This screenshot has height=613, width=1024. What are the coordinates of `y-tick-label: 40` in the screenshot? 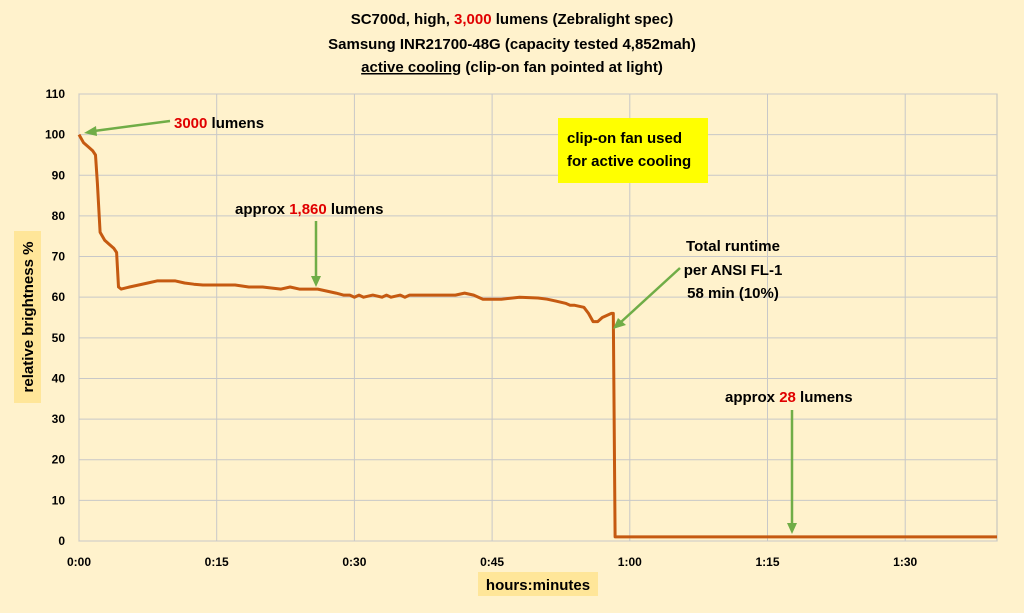 It's located at (59, 378).